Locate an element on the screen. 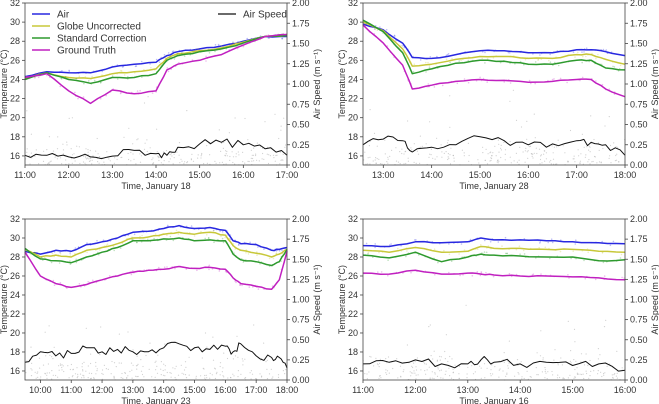 The image size is (659, 404). legend-label-air: Air is located at coordinates (63, 15).